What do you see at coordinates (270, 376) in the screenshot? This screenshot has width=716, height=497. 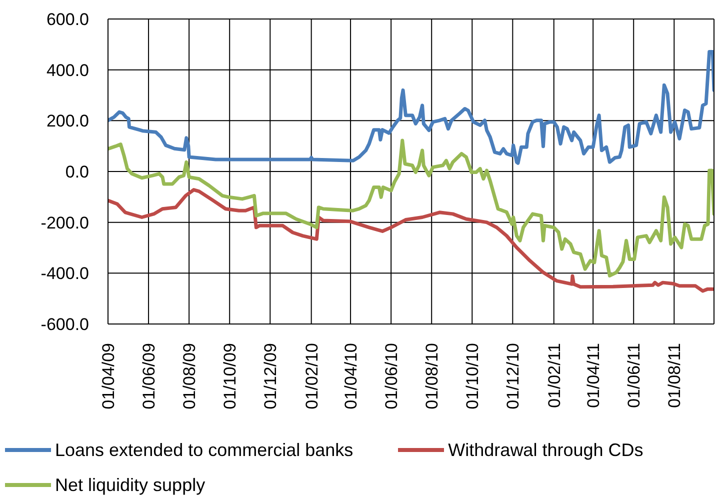 I see `x-tick-label: 01/12/09` at bounding box center [270, 376].